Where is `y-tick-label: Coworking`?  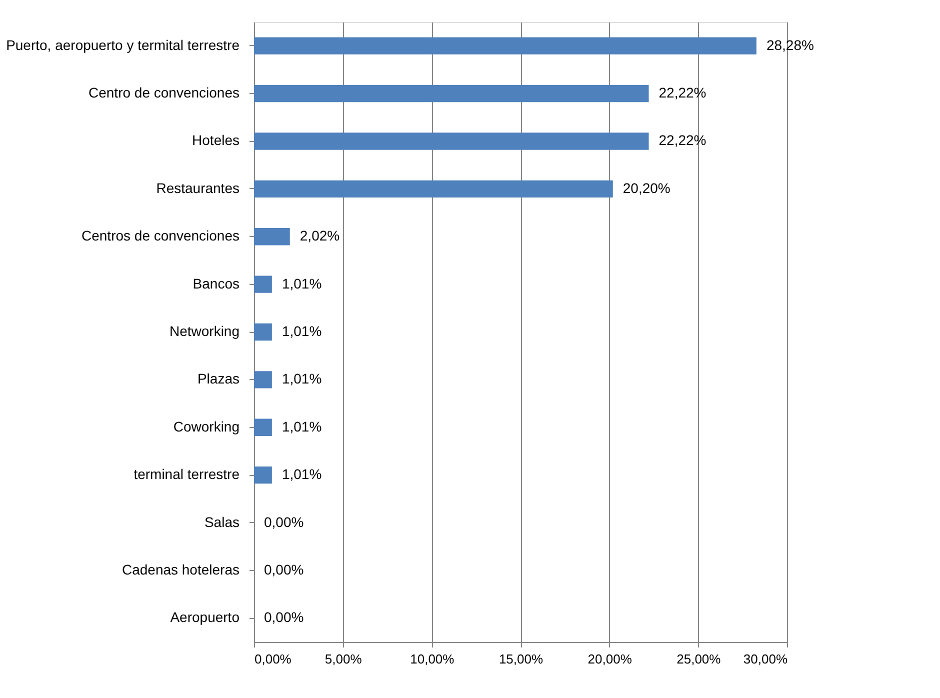
y-tick-label: Coworking is located at coordinates (206, 426).